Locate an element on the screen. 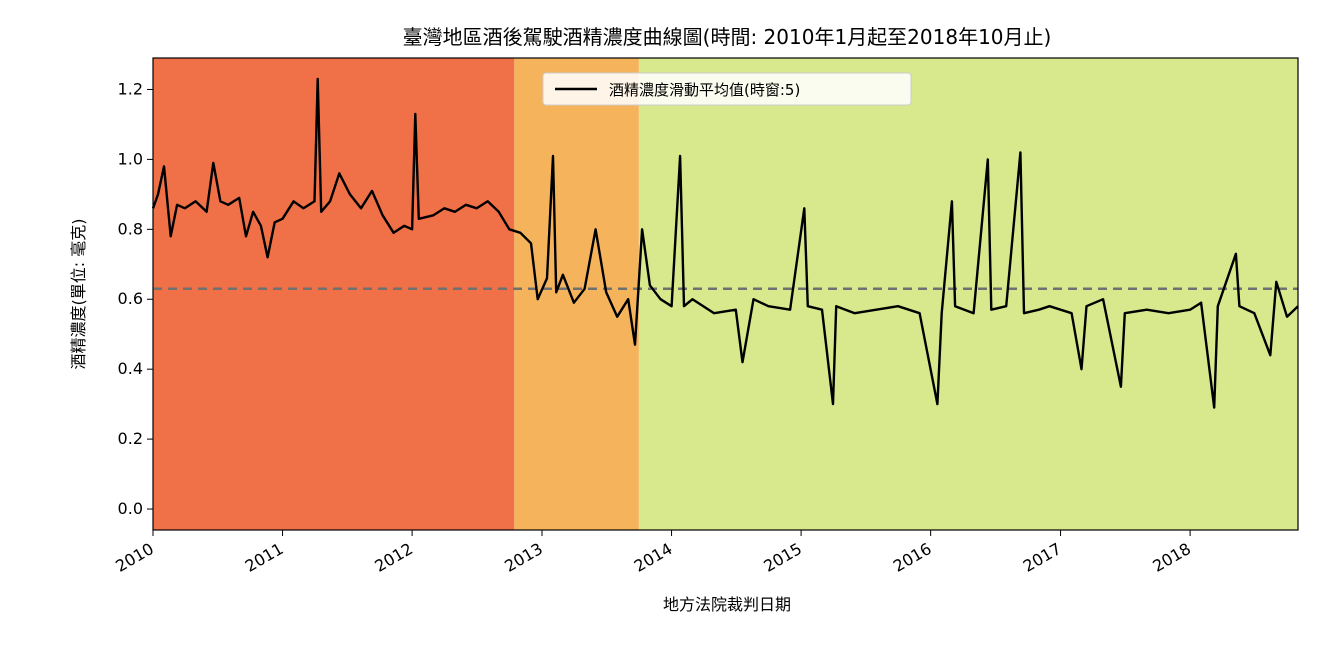 This screenshot has height=650, width=1342. y-axis: 0.0 0.2 0.4 0.6 0.8 1.0 1.2 is located at coordinates (135, 298).